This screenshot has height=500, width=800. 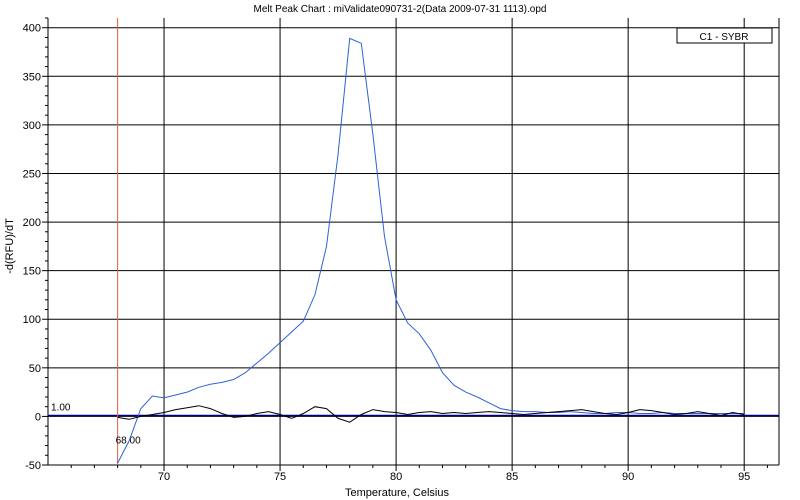 What do you see at coordinates (280, 477) in the screenshot?
I see `x-tick-label: 75` at bounding box center [280, 477].